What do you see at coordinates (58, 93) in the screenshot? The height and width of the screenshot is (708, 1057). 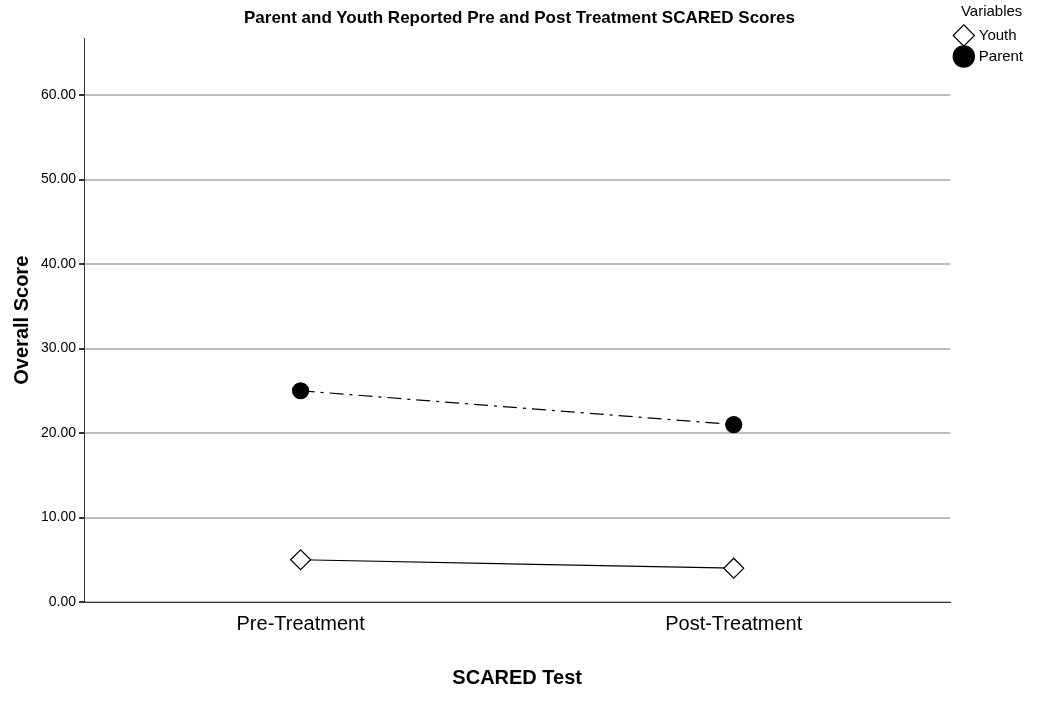 I see `y-tick-label: 60.00` at bounding box center [58, 93].